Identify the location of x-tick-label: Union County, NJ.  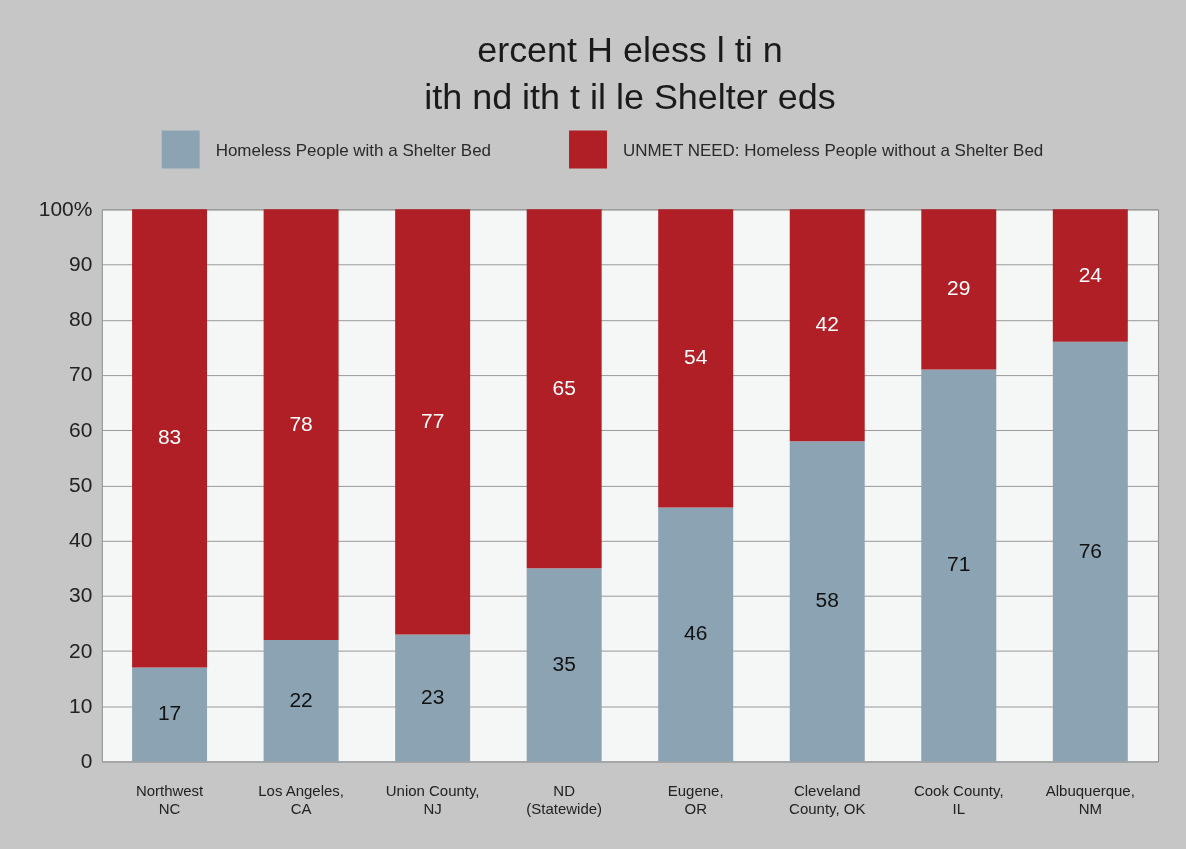
(432, 799).